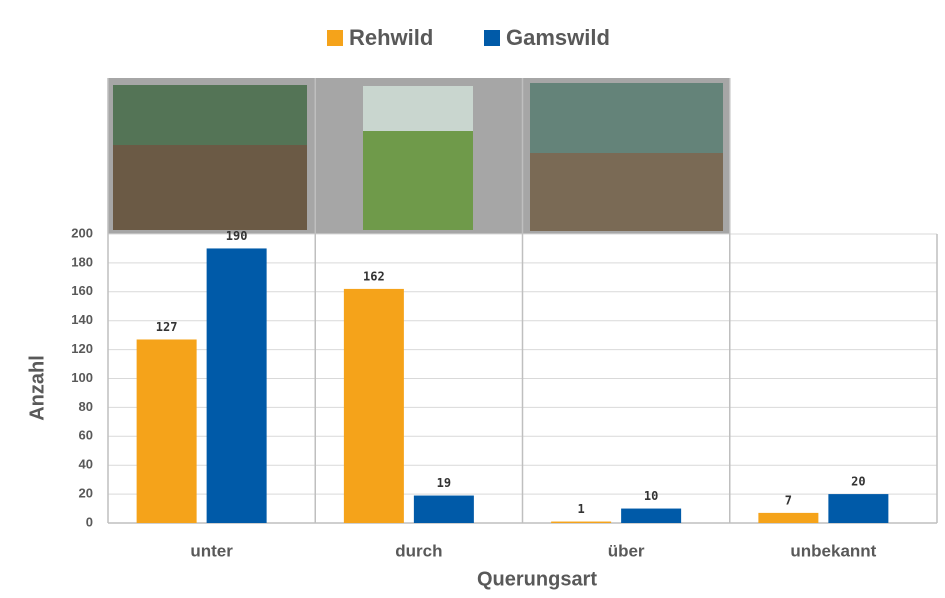 The image size is (945, 598). Describe the element at coordinates (82, 232) in the screenshot. I see `y-tick-label: 200` at that location.